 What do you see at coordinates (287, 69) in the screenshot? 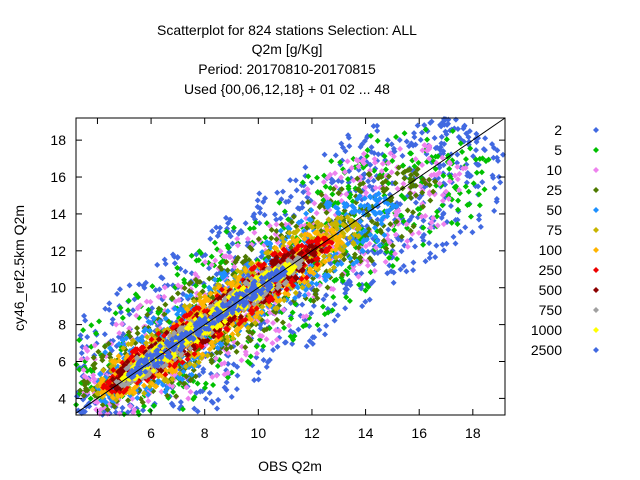
I see `title-line-3: Period: 20170810-20170815` at bounding box center [287, 69].